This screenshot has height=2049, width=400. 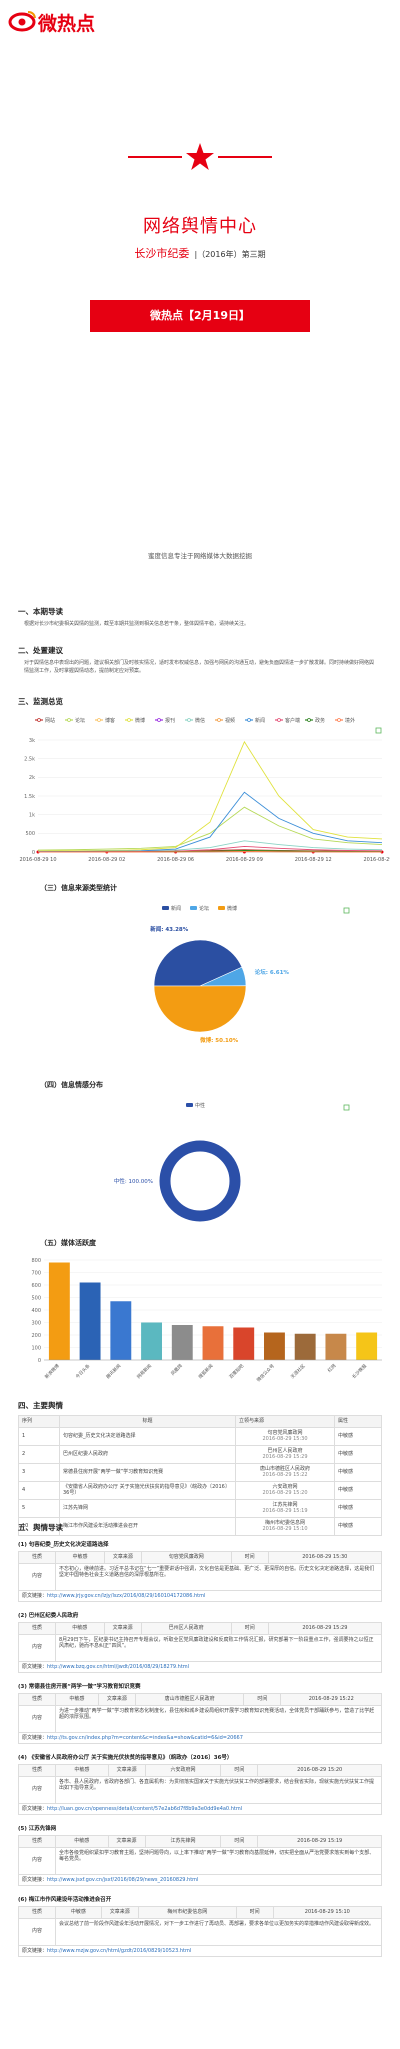 What do you see at coordinates (230, 720) in the screenshot?
I see `legend-label: 视频` at bounding box center [230, 720].